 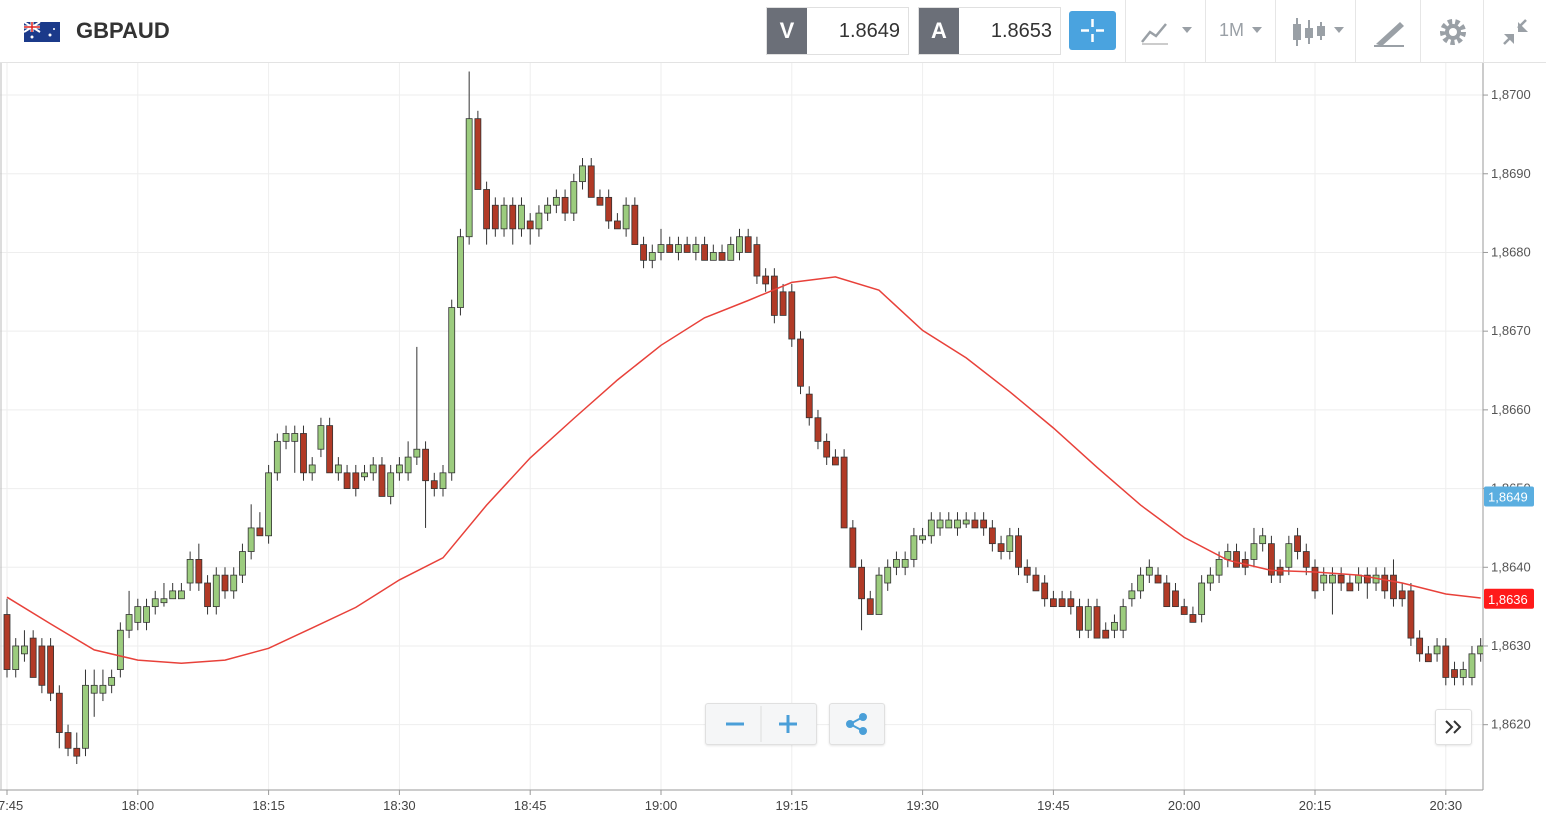 I want to click on y-tick-label: 1,8660, so click(x=1511, y=409).